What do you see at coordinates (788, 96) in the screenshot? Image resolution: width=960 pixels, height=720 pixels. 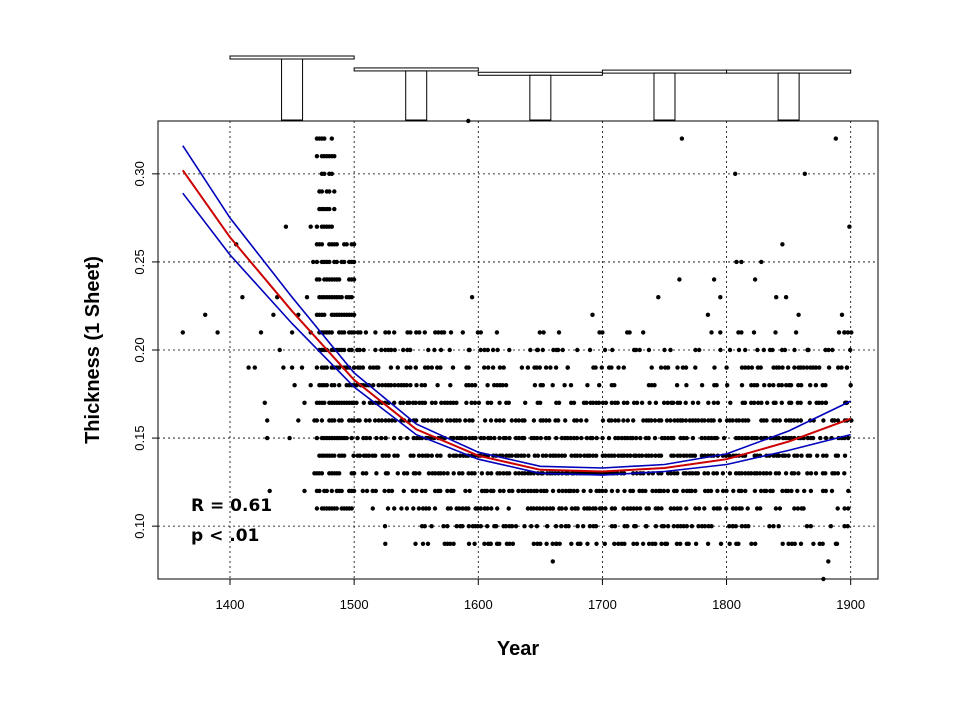 I see `histogram-box` at bounding box center [788, 96].